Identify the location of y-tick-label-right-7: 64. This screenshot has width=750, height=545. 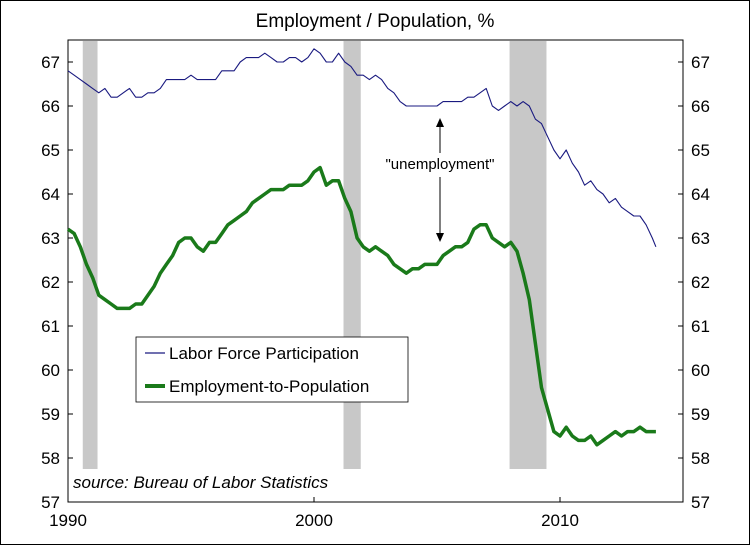
(700, 194).